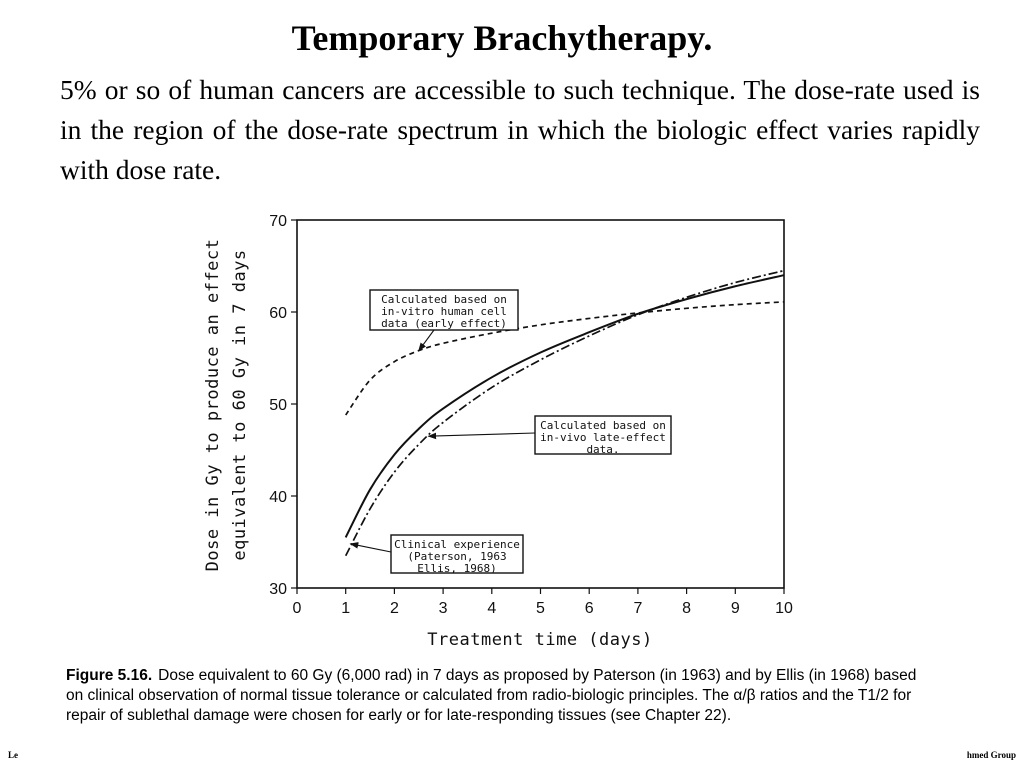 Image resolution: width=1024 pixels, height=768 pixels. I want to click on x-tick-label: 9, so click(735, 608).